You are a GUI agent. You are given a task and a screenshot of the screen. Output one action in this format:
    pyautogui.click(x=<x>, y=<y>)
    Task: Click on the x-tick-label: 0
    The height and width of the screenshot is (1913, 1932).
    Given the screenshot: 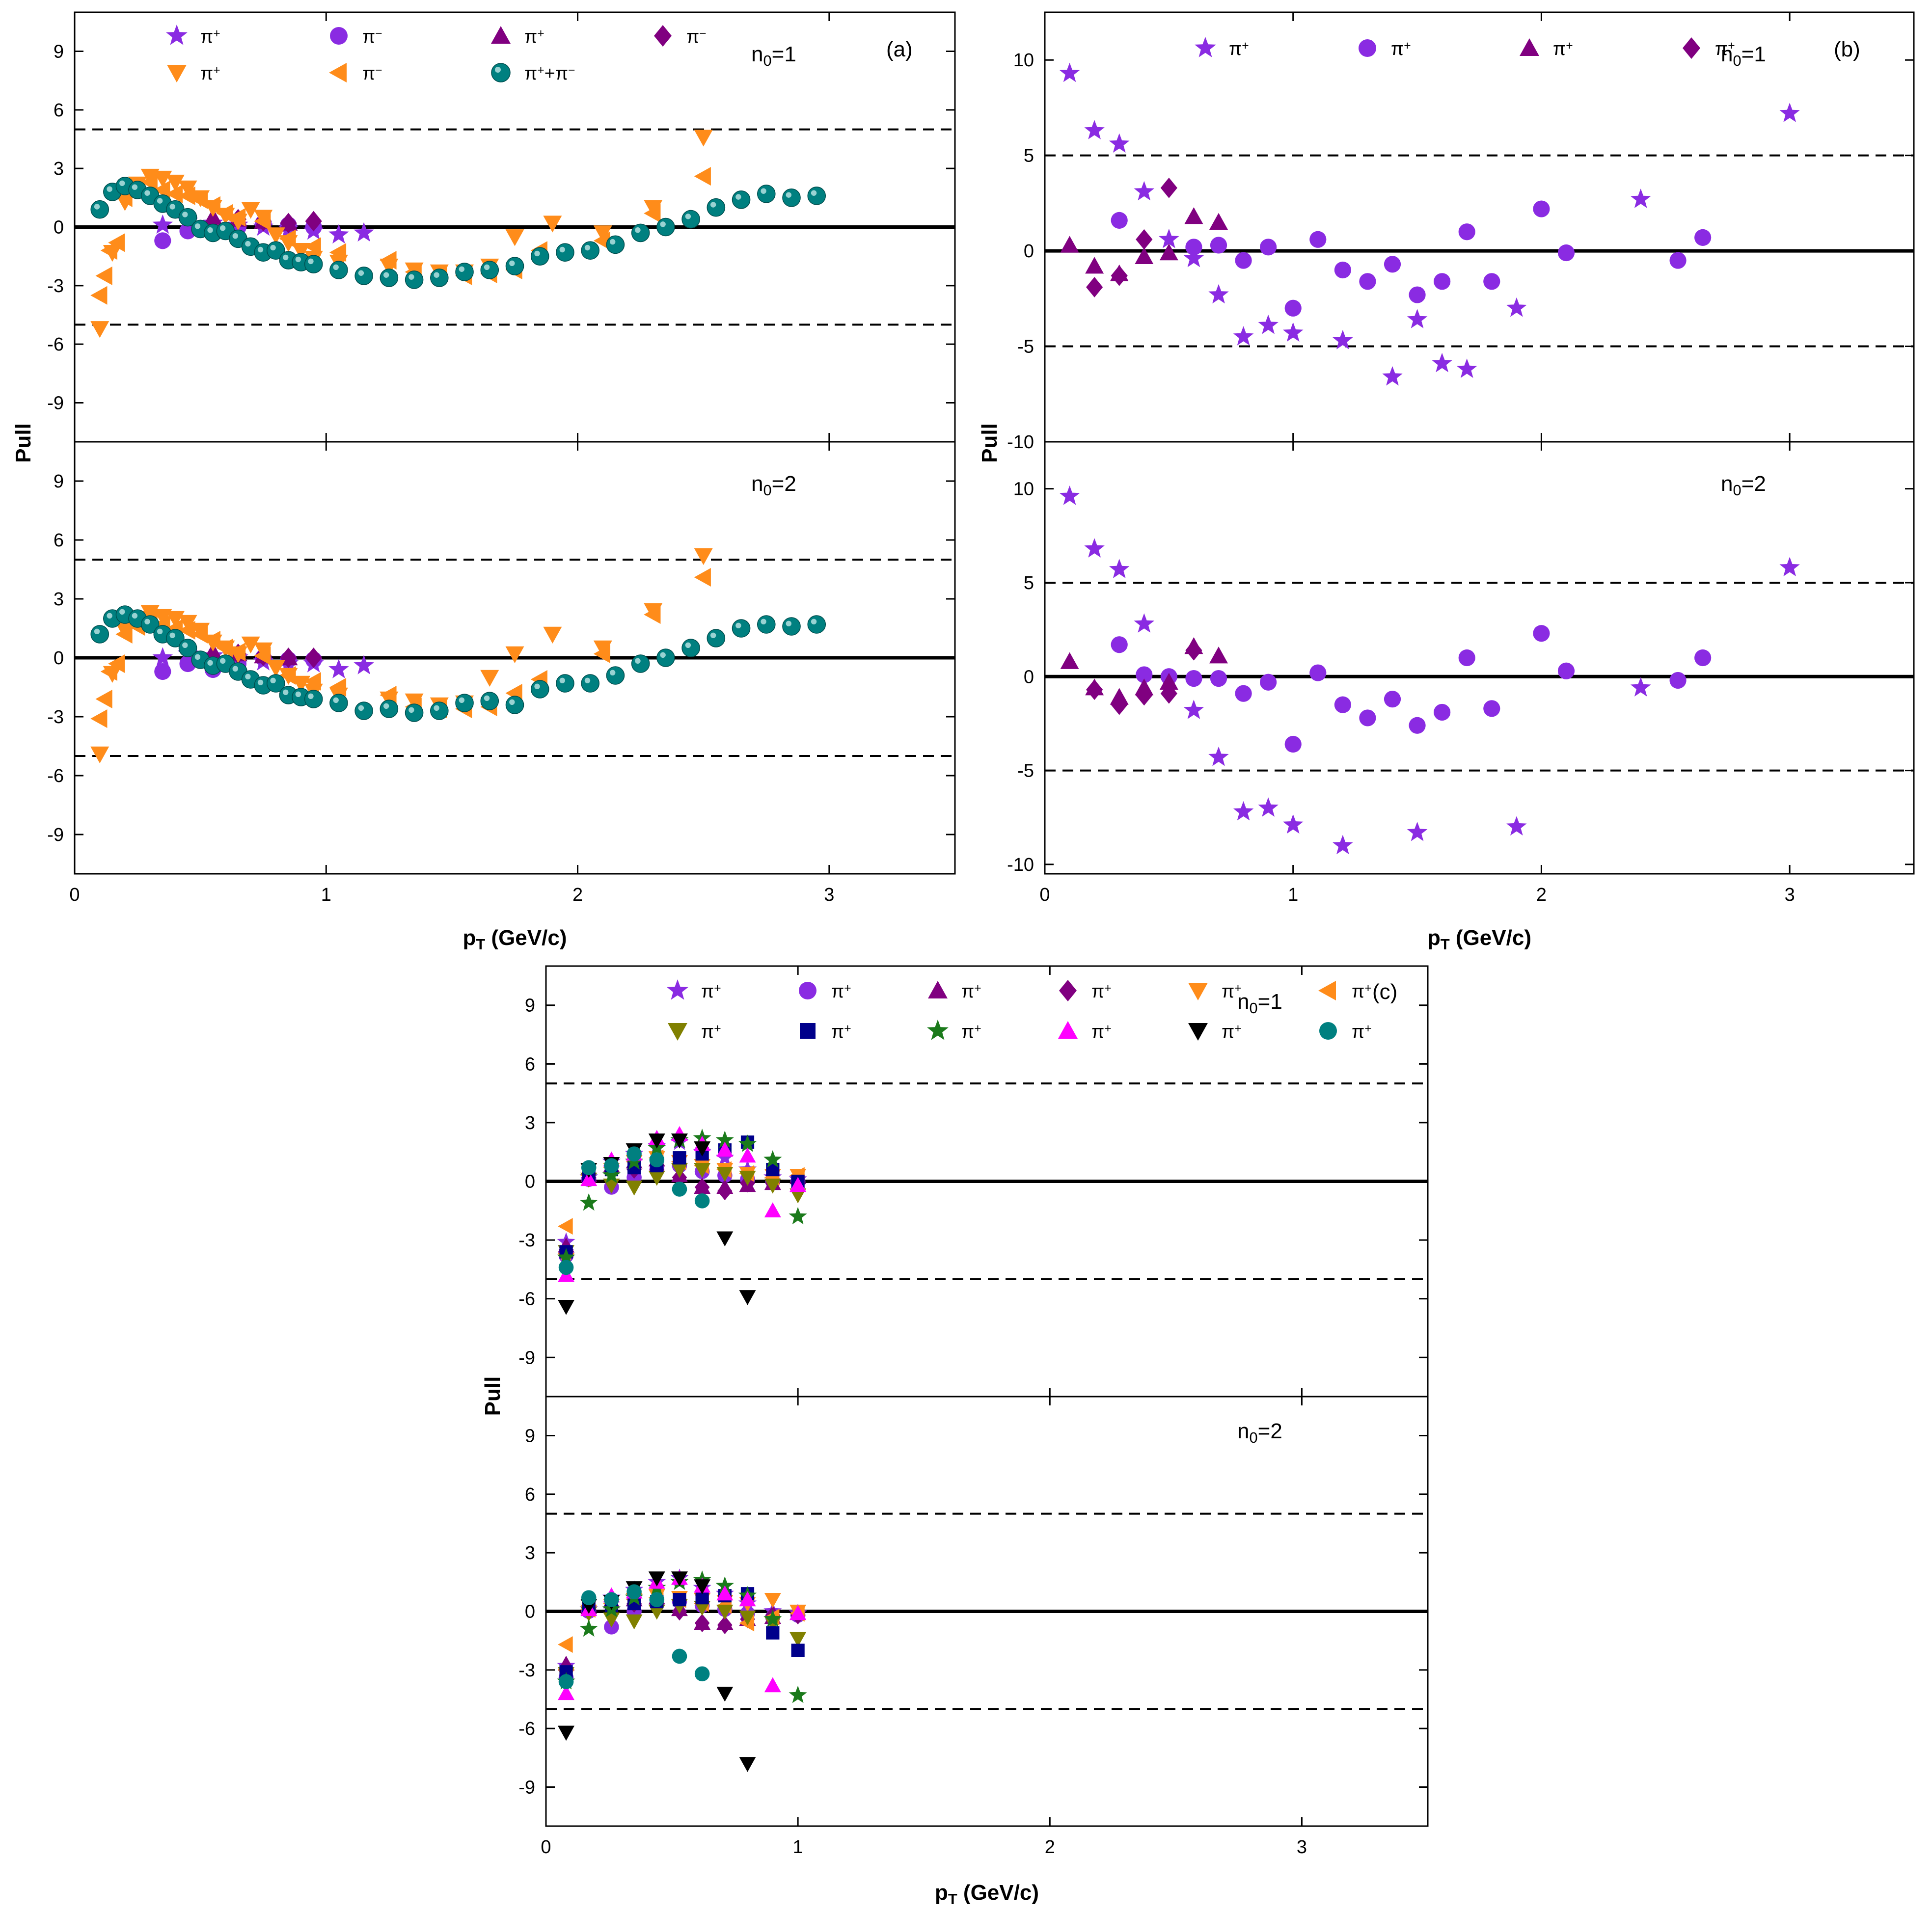 What is the action you would take?
    pyautogui.click(x=546, y=1847)
    